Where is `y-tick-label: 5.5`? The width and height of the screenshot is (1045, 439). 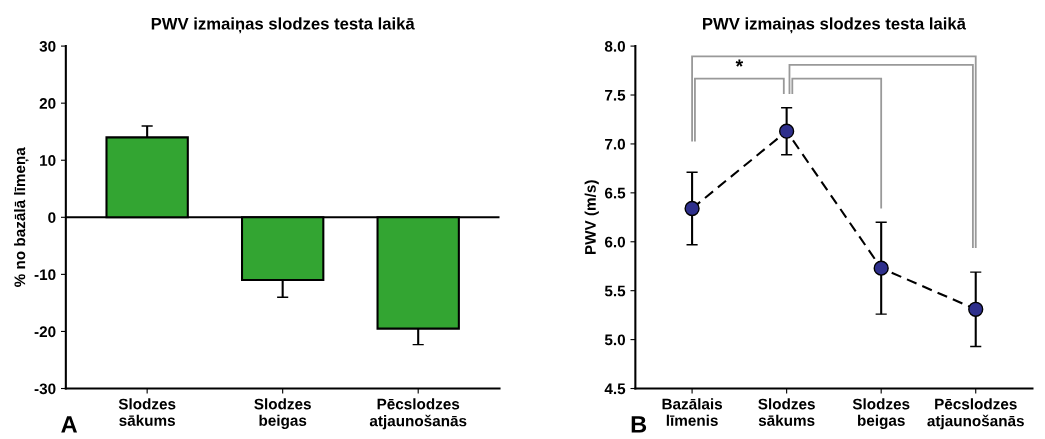
y-tick-label: 5.5 is located at coordinates (615, 291).